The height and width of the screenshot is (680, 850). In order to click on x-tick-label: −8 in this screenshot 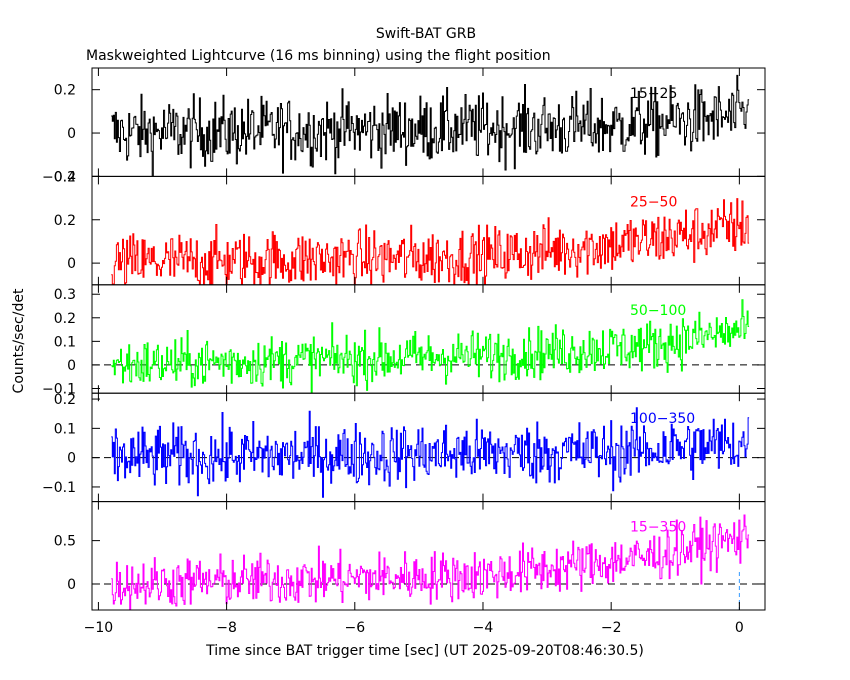, I will do `click(226, 628)`.